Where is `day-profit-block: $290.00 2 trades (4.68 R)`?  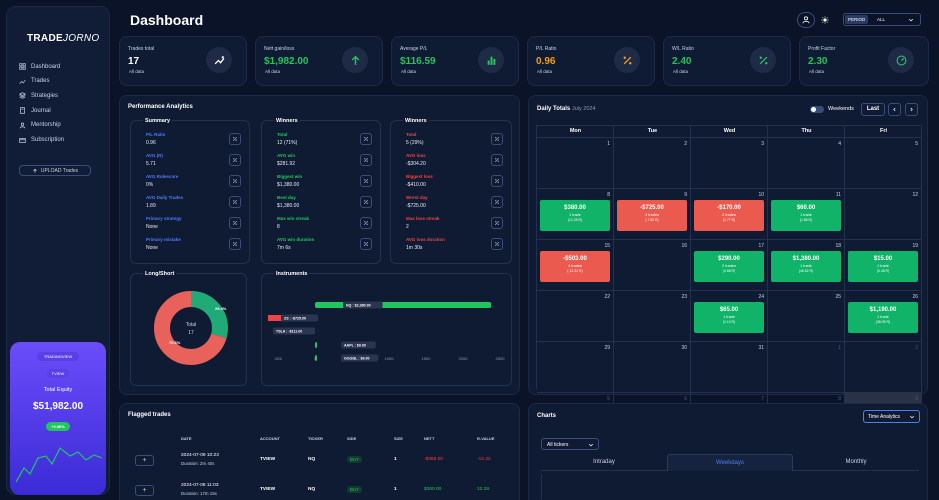 day-profit-block: $290.00 2 trades (4.68 R) is located at coordinates (729, 266).